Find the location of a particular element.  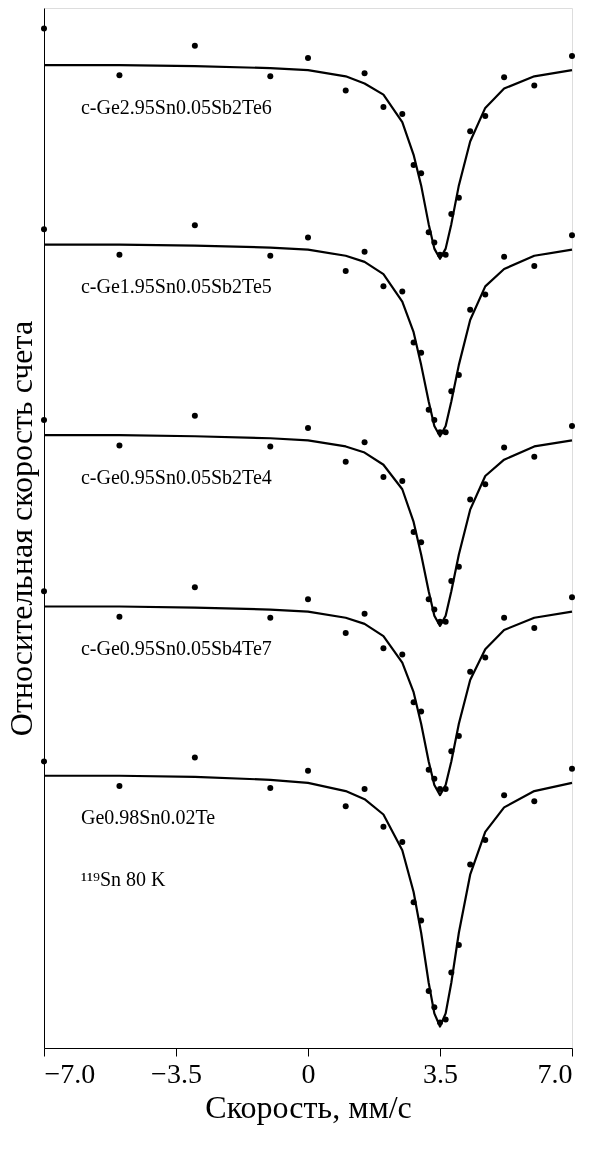

y-axis-title: Относительная скорость счета is located at coordinates (20, 528).